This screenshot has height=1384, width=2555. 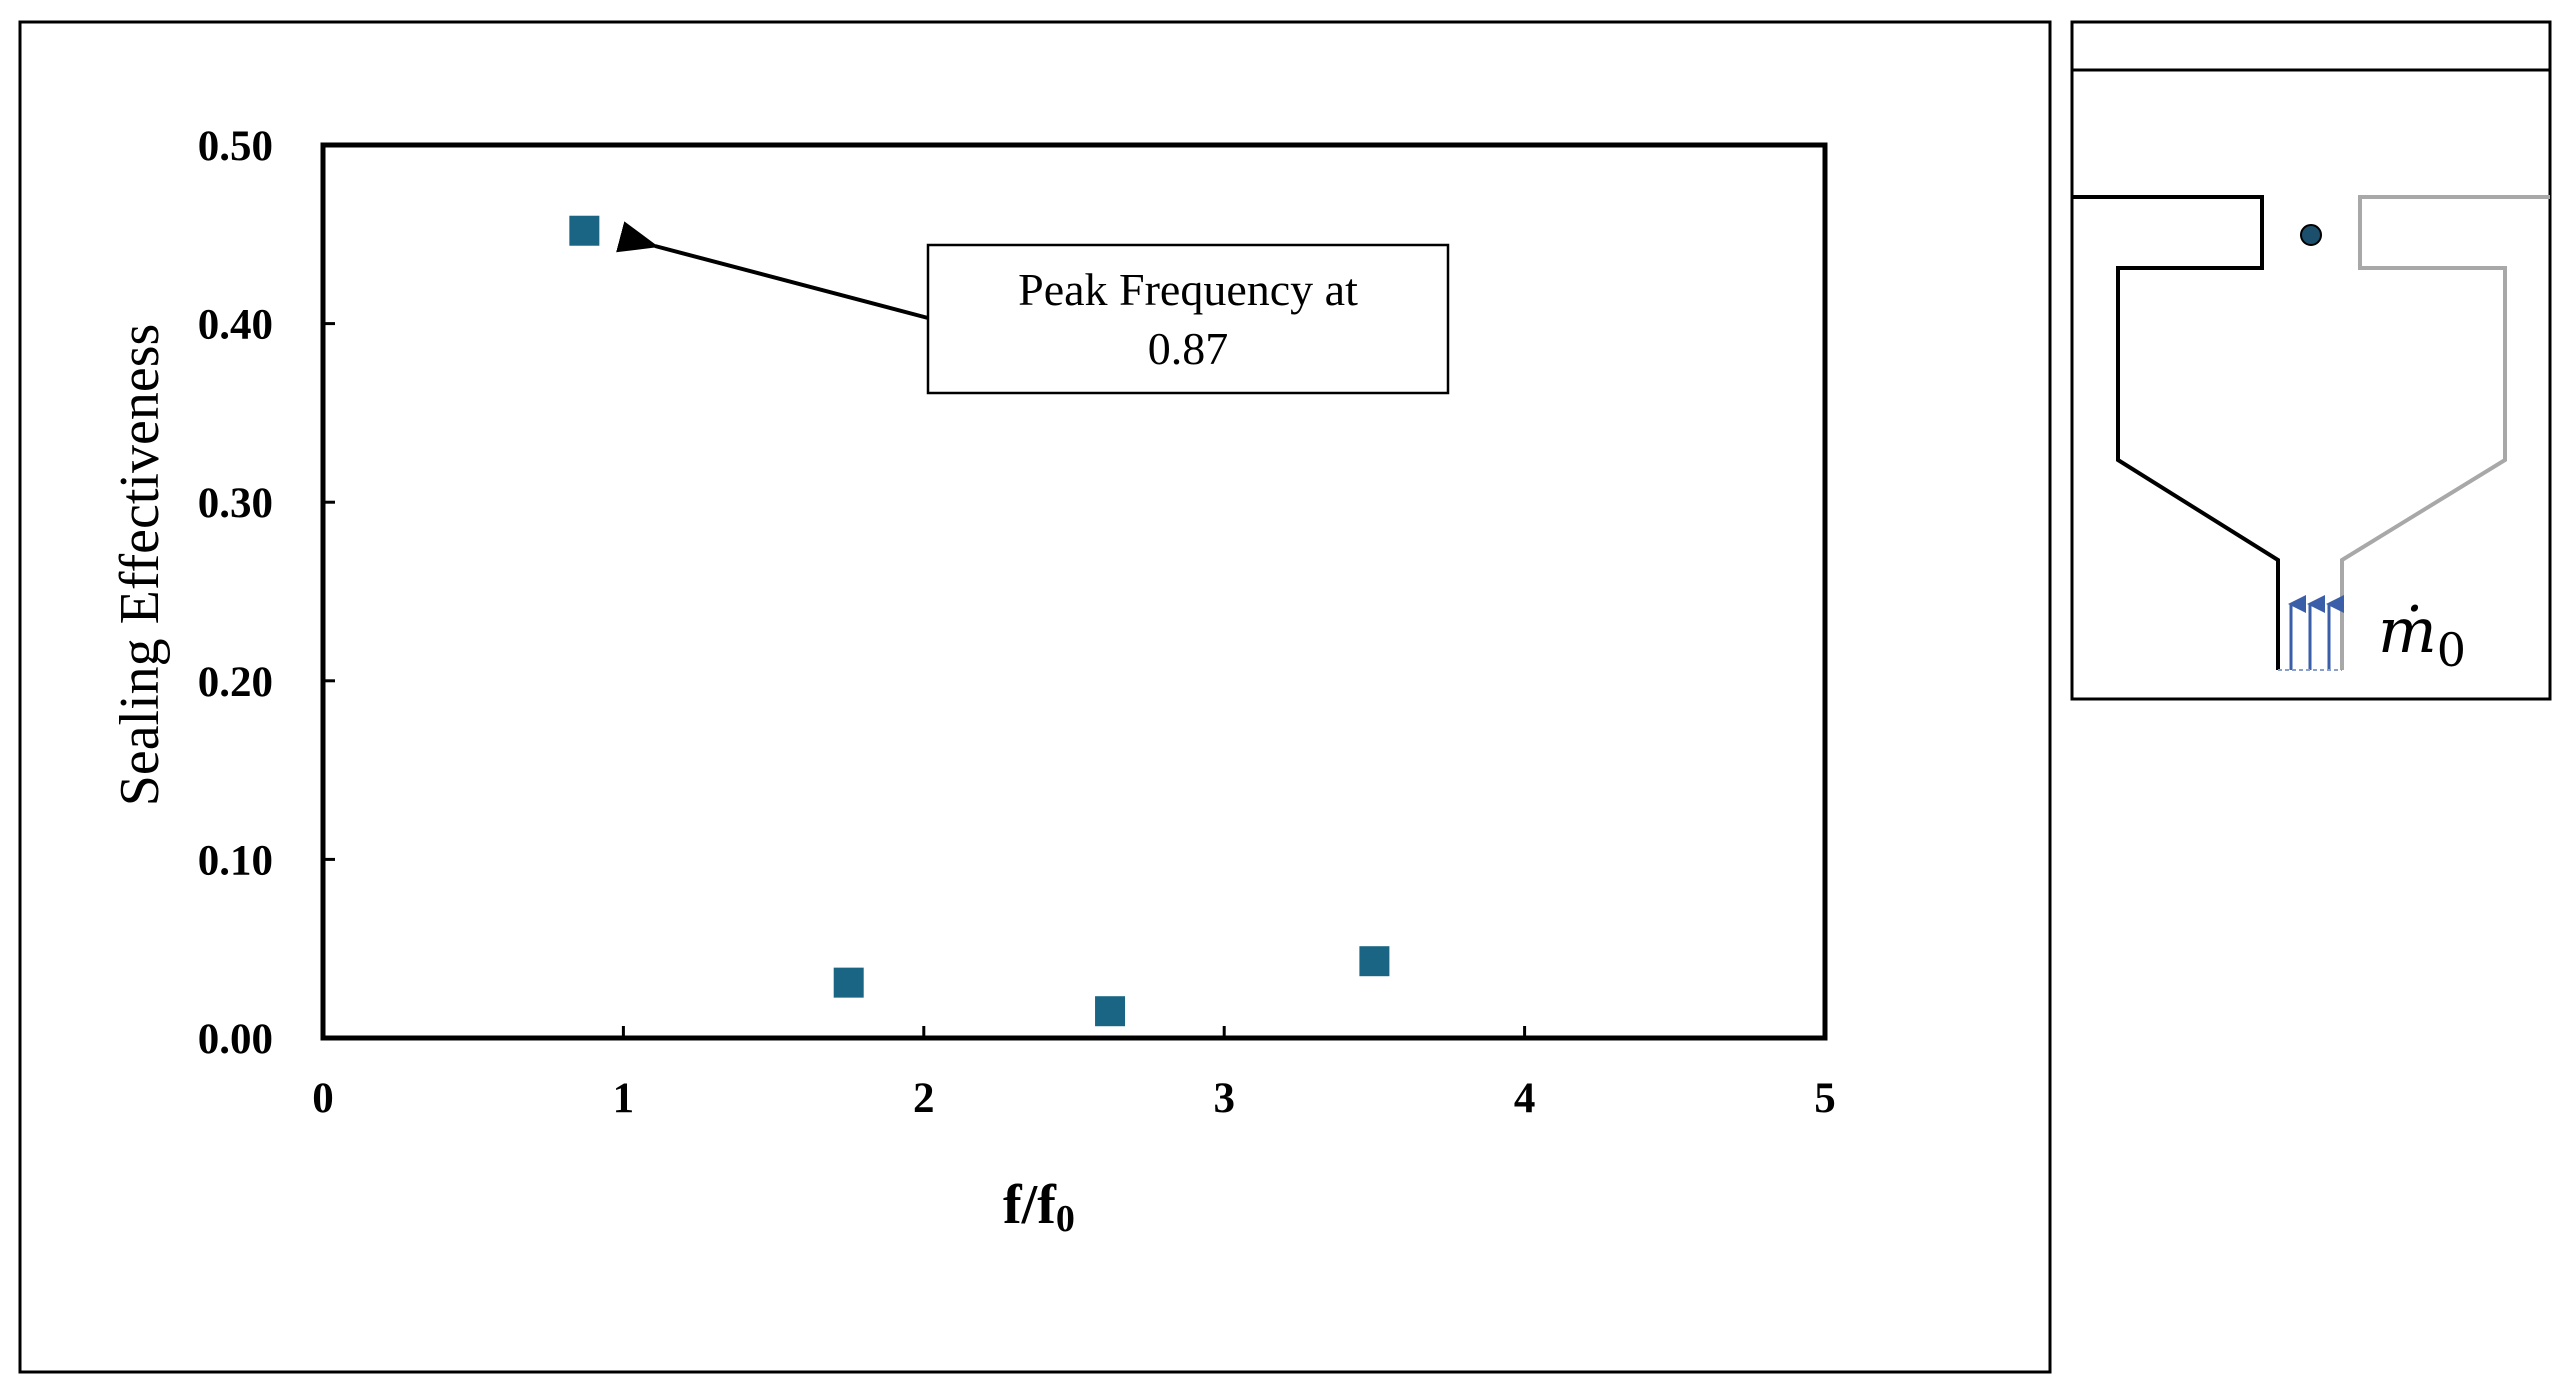 What do you see at coordinates (235, 682) in the screenshot?
I see `y-tick-label: 0.20` at bounding box center [235, 682].